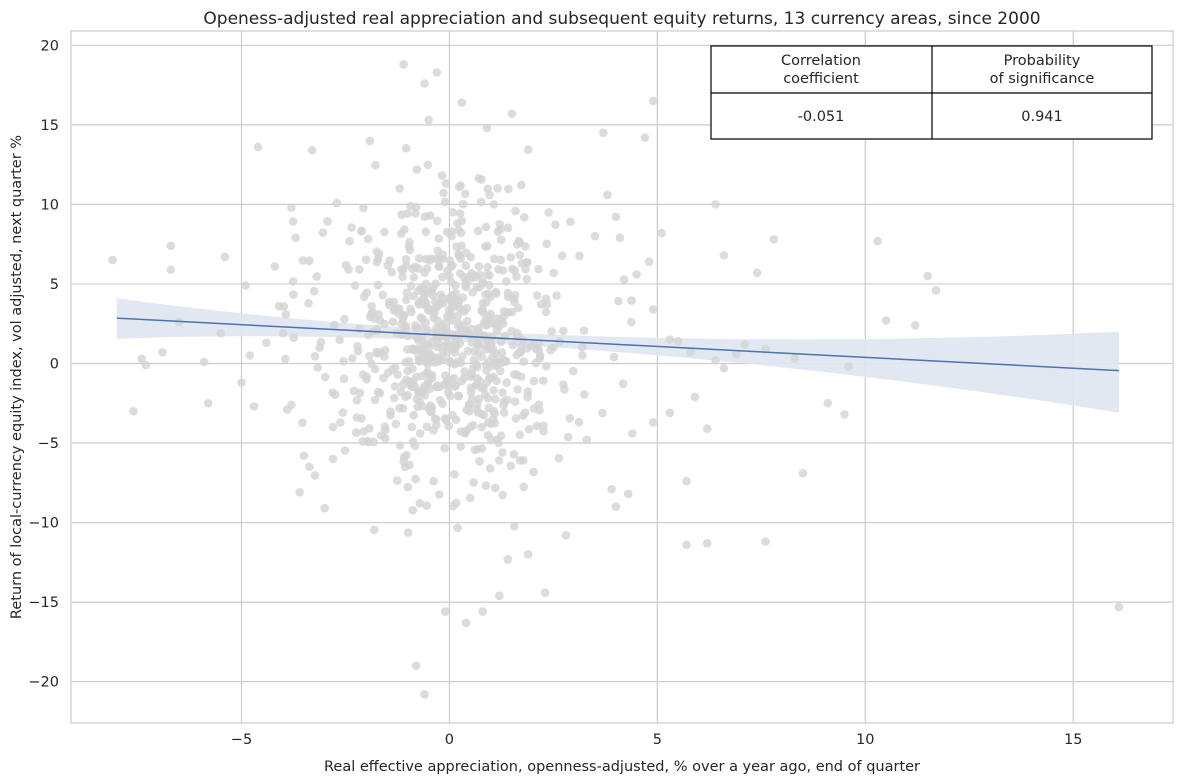 This screenshot has width=1184, height=784. Describe the element at coordinates (48, 444) in the screenshot. I see `y-tick-label: −5` at that location.